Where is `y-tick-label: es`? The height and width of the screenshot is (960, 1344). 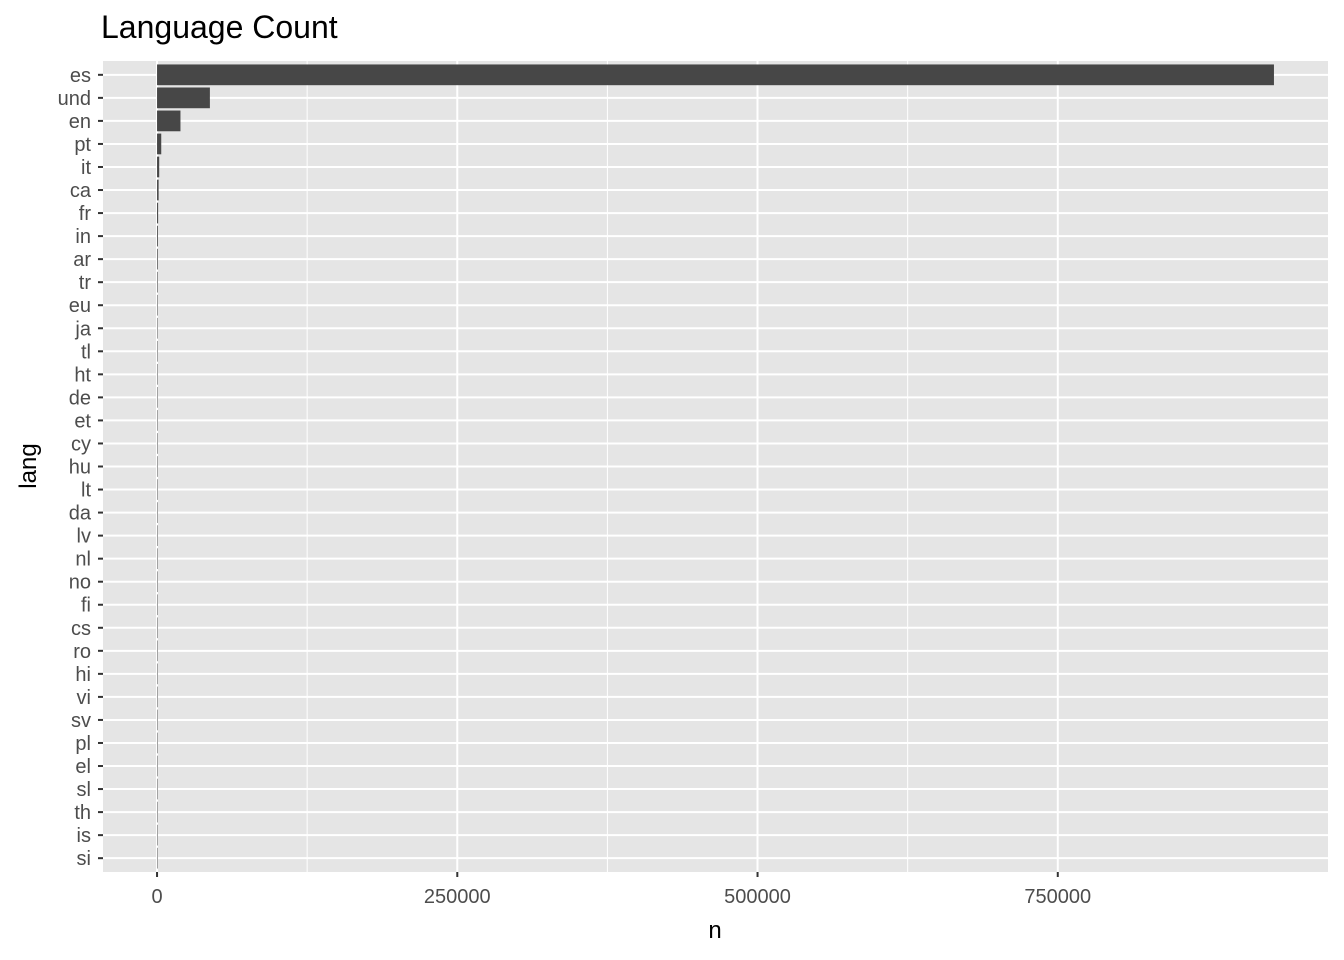 y-tick-label: es is located at coordinates (80, 76).